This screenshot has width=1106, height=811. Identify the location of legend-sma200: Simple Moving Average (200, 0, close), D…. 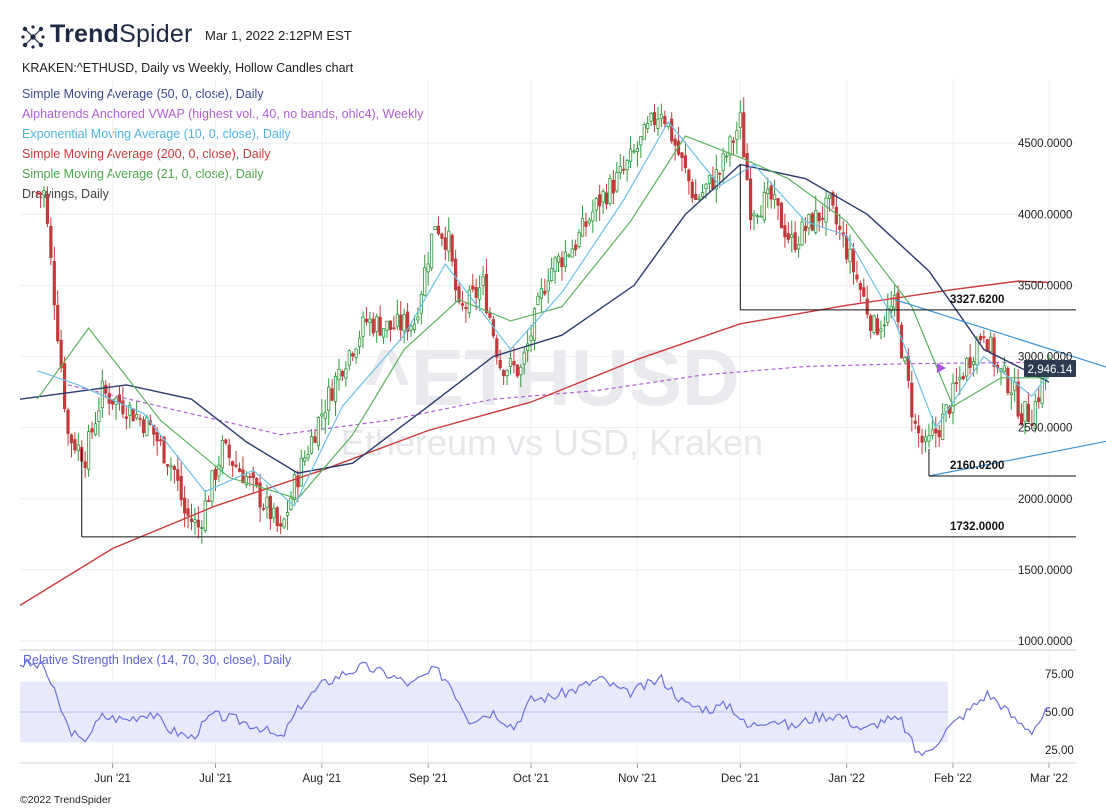
(146, 154).